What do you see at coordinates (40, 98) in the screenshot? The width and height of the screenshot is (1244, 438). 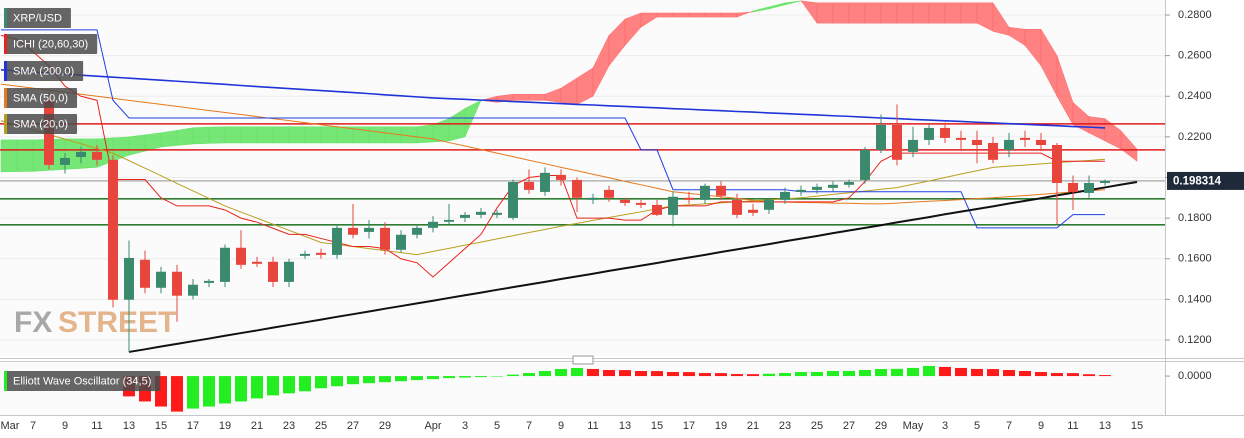 I see `legend-label: SMA (50,0)` at bounding box center [40, 98].